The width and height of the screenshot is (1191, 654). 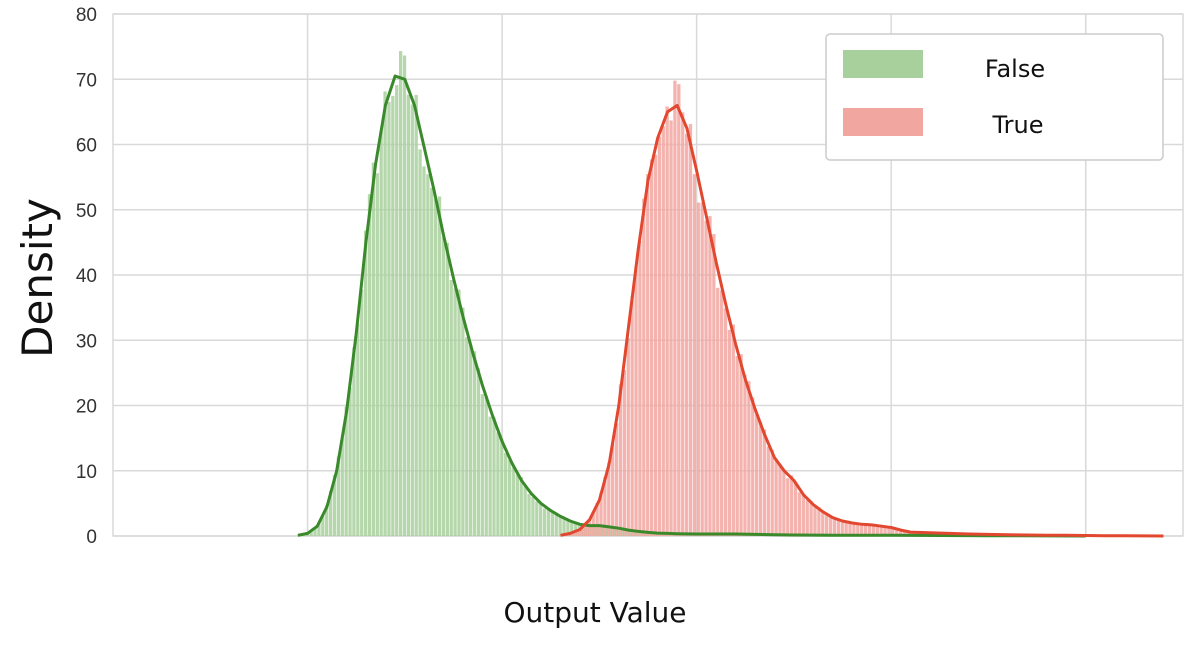 I want to click on y-axis-title: Density, so click(x=37, y=278).